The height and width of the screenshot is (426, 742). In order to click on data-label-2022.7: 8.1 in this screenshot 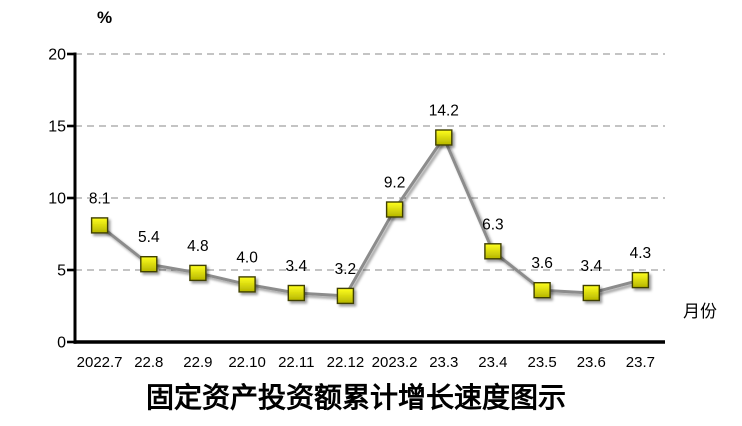, I will do `click(100, 198)`.